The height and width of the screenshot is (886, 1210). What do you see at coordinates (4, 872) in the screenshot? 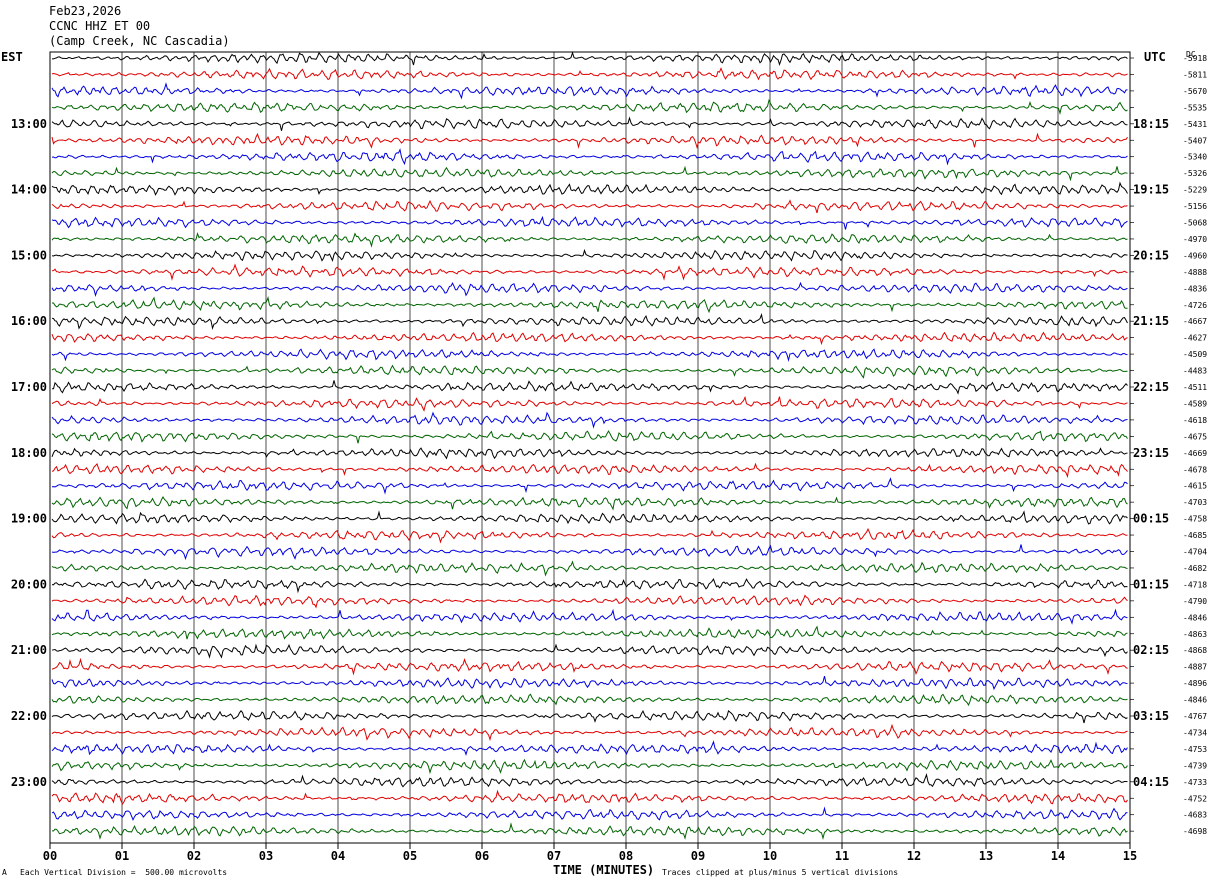
I see `scale-glyph: A` at bounding box center [4, 872].